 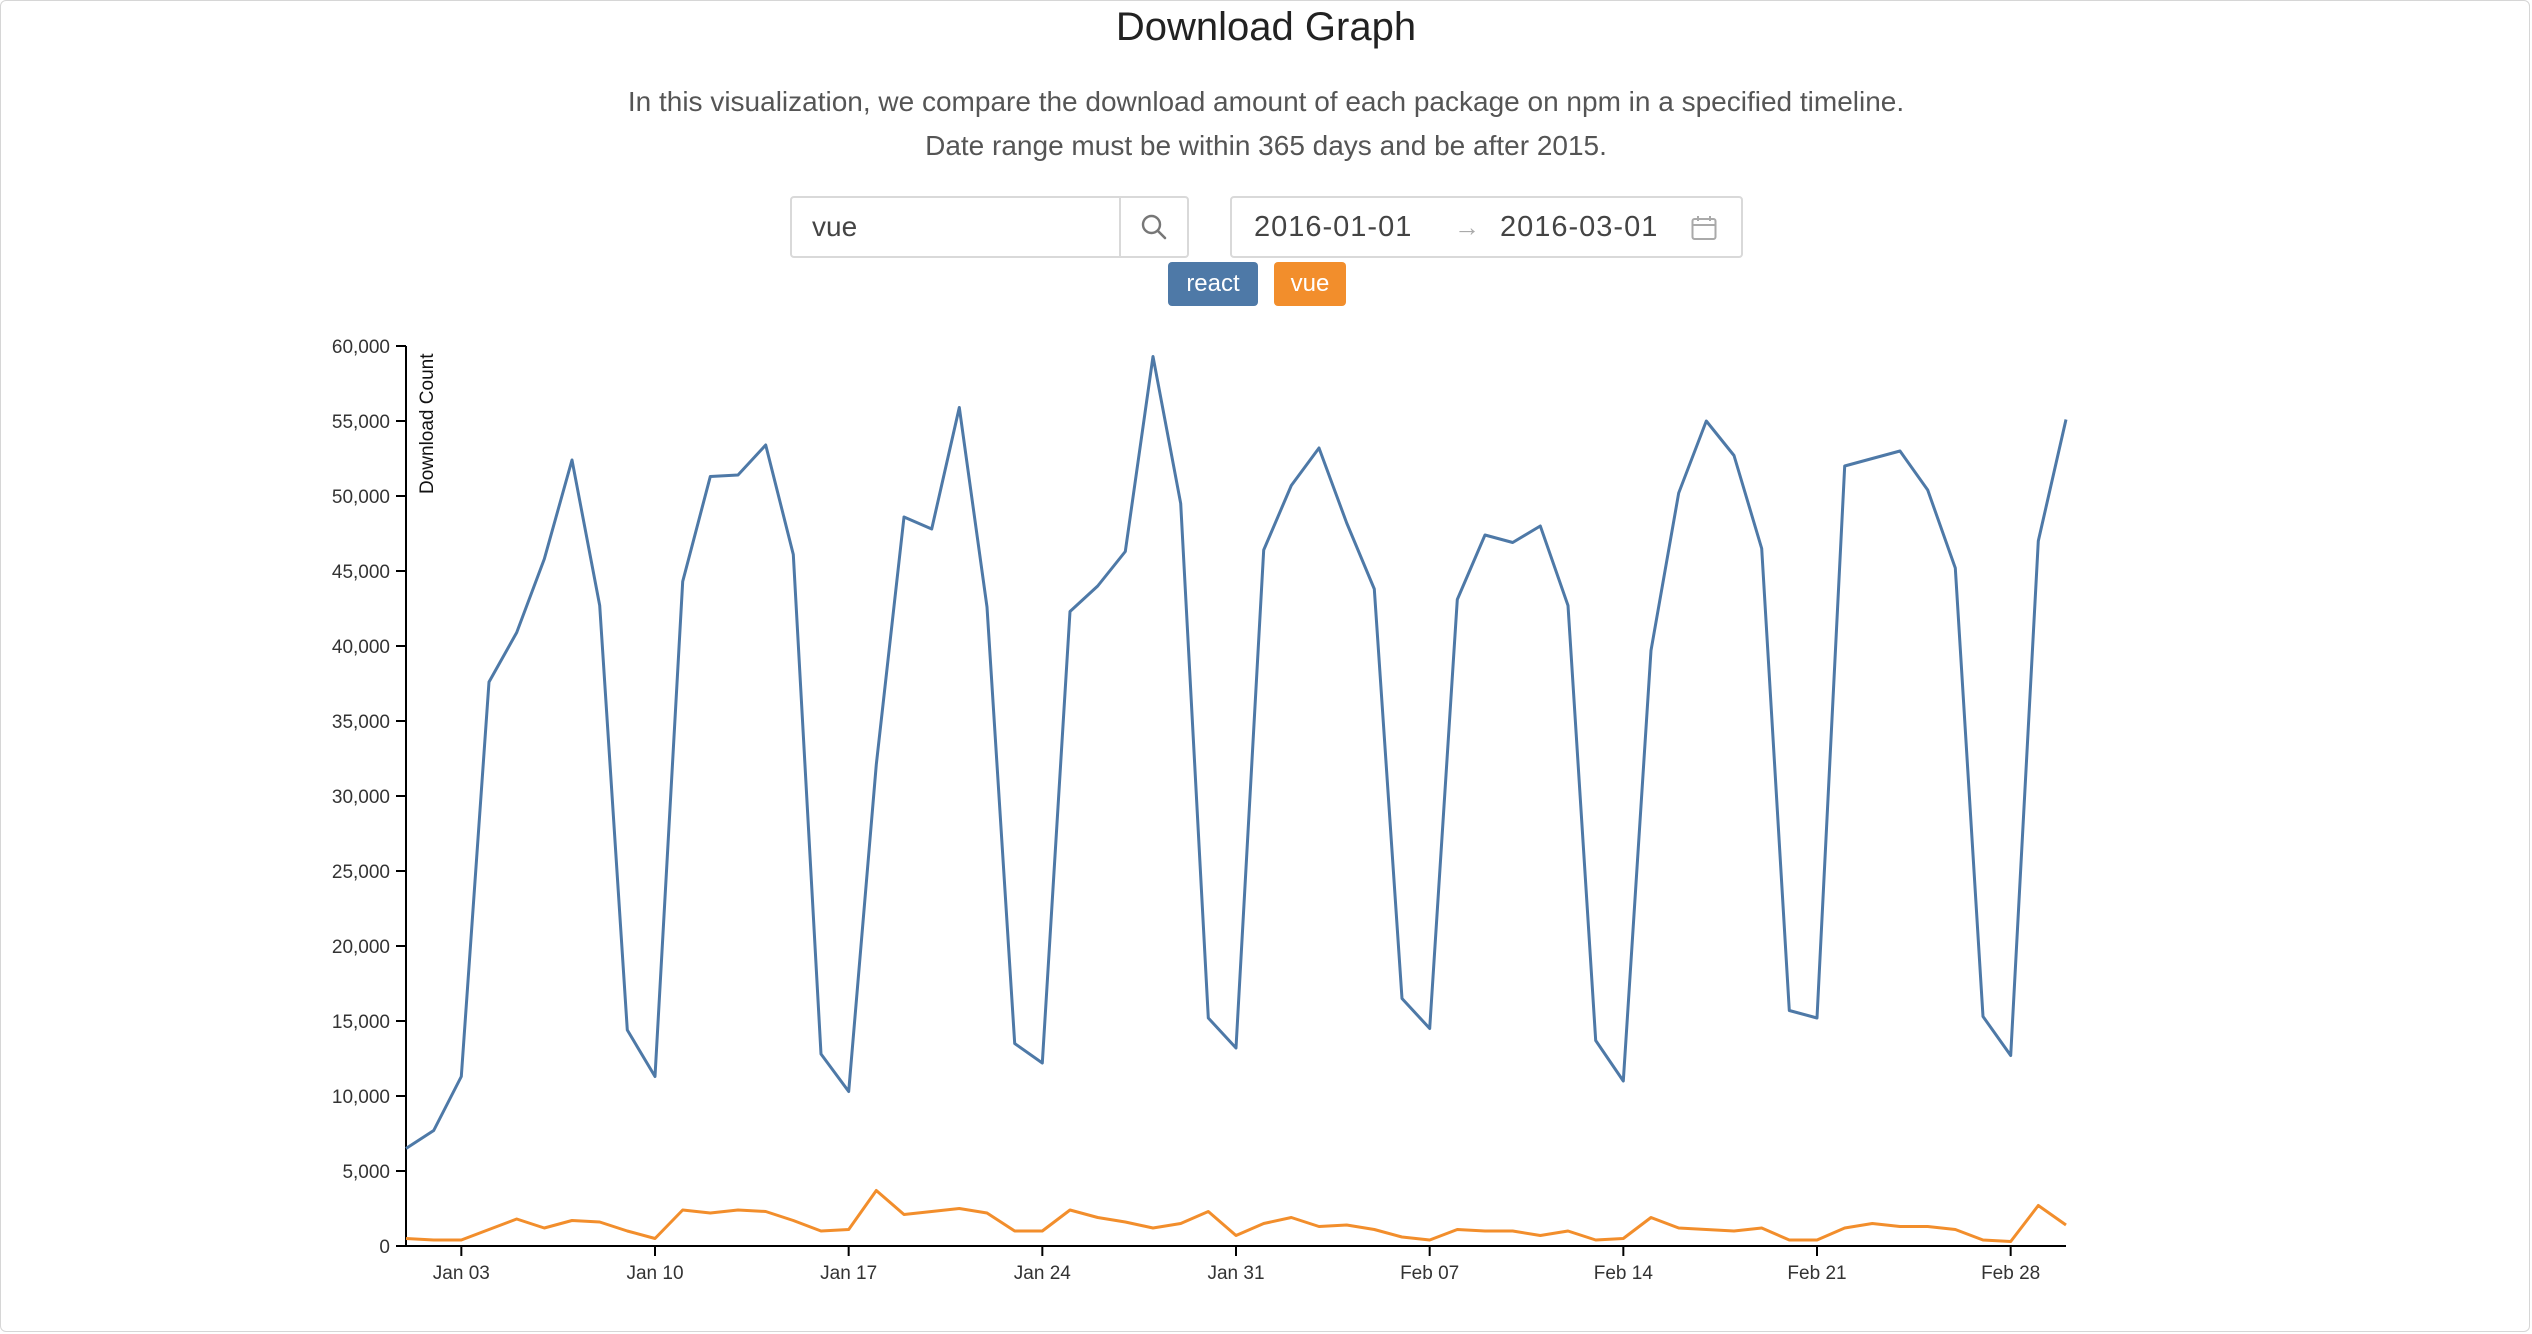 What do you see at coordinates (361, 647) in the screenshot?
I see `y-tick-label: 40,000` at bounding box center [361, 647].